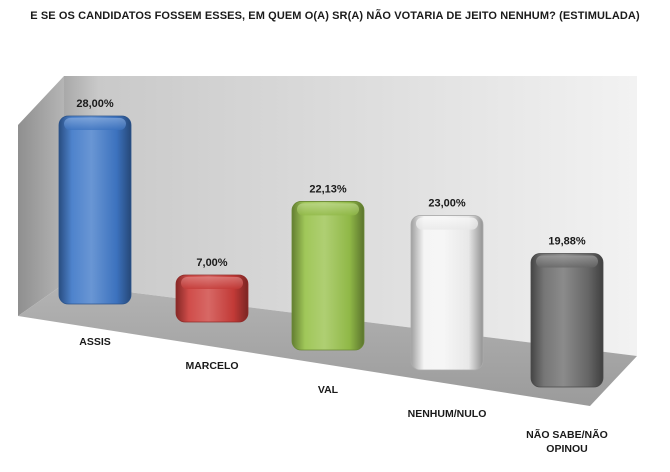 This screenshot has height=472, width=670. Describe the element at coordinates (328, 390) in the screenshot. I see `category-label: VAL` at that location.